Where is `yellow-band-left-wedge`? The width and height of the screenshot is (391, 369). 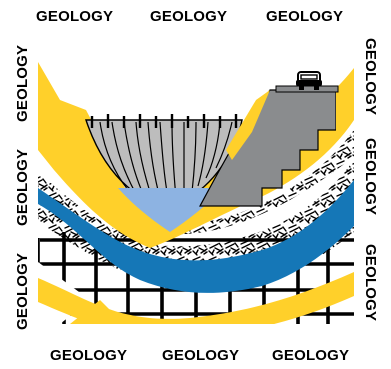
yellow-band-left-wedge is located at coordinates (82, 131).